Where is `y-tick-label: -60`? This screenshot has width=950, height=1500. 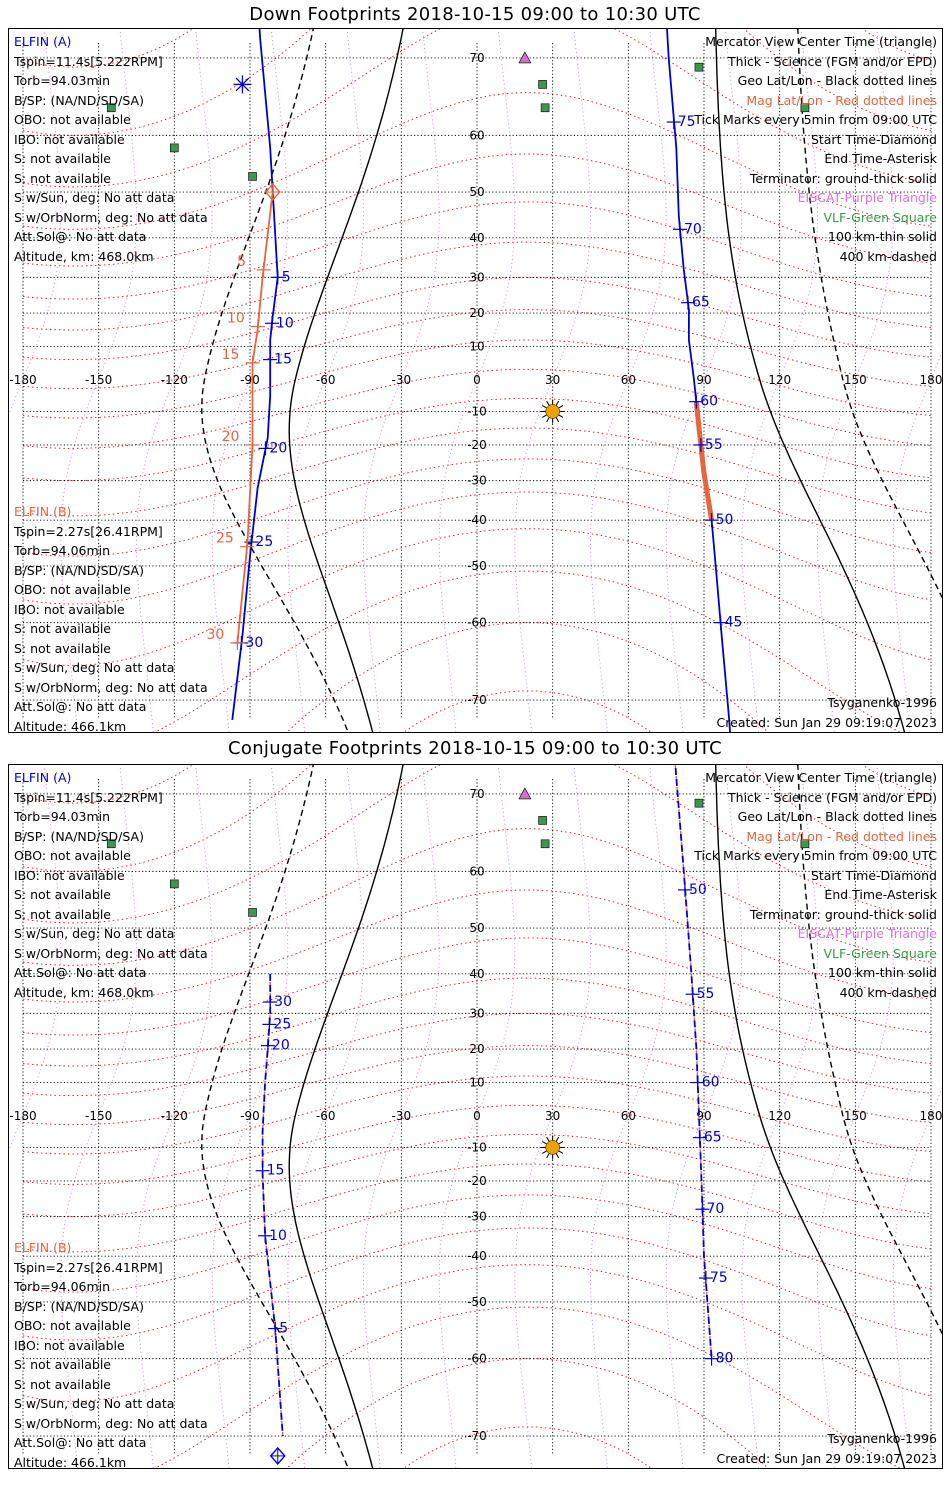 y-tick-label: -60 is located at coordinates (477, 623).